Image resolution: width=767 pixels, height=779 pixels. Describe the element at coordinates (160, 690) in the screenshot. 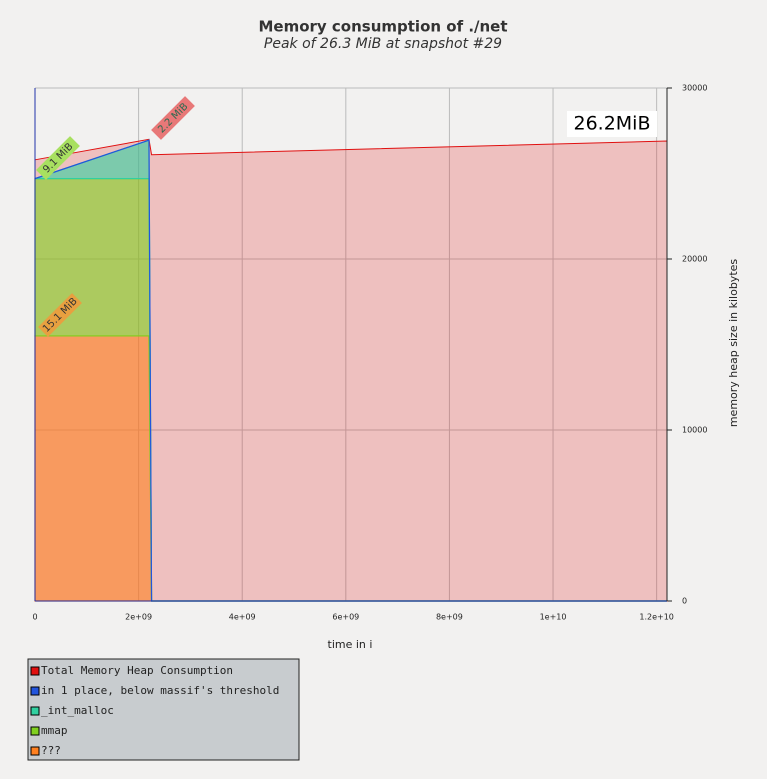

I see `legend-label: in 1 place, below massif's threshold` at that location.